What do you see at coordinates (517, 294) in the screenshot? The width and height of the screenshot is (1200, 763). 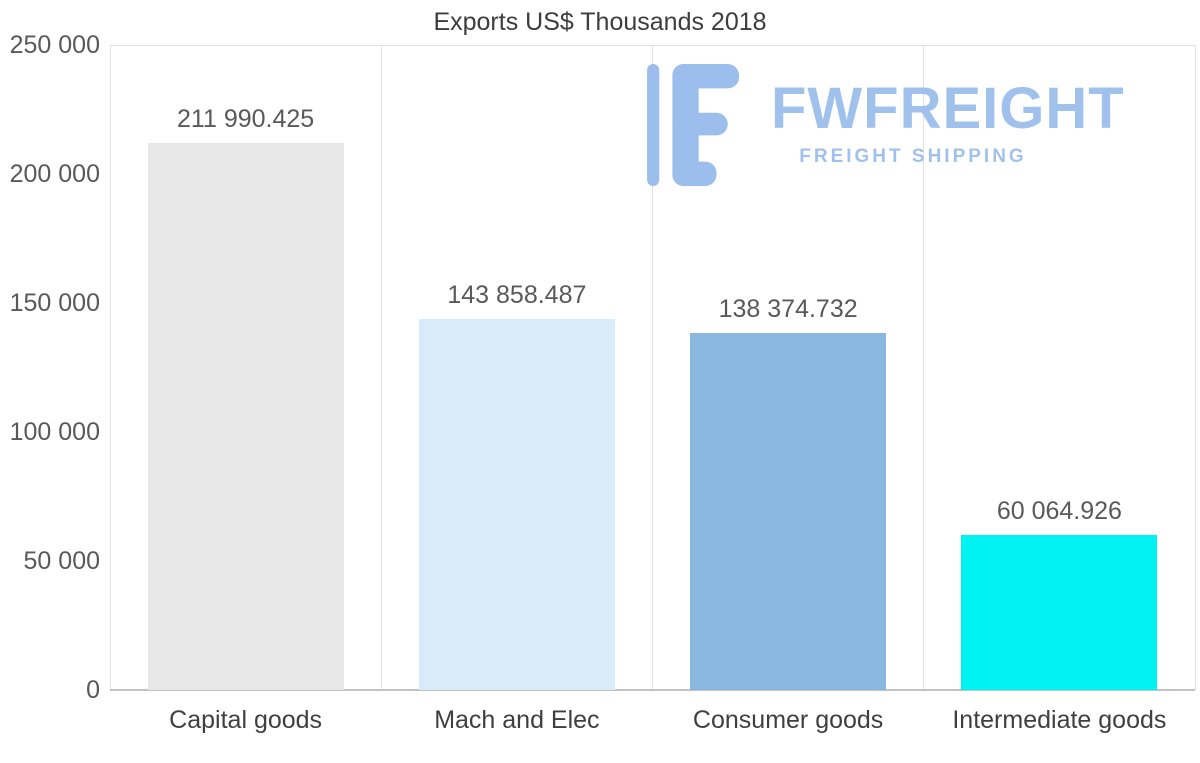 I see `bar-value-label: 143 858.487` at bounding box center [517, 294].